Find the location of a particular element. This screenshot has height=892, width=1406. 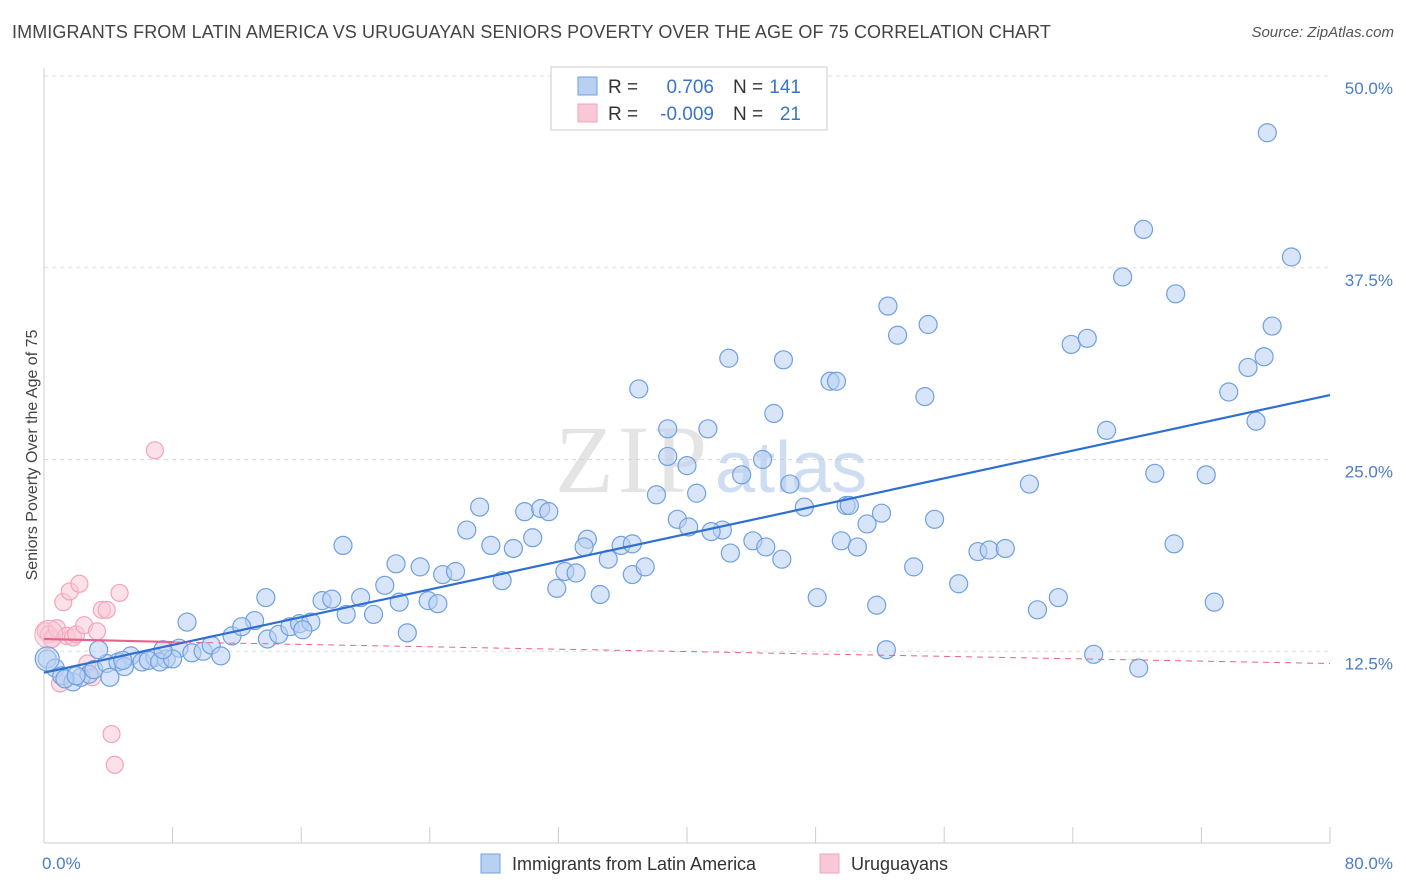

x-tick-labels: 0.0% 80.0% is located at coordinates (717, 863).